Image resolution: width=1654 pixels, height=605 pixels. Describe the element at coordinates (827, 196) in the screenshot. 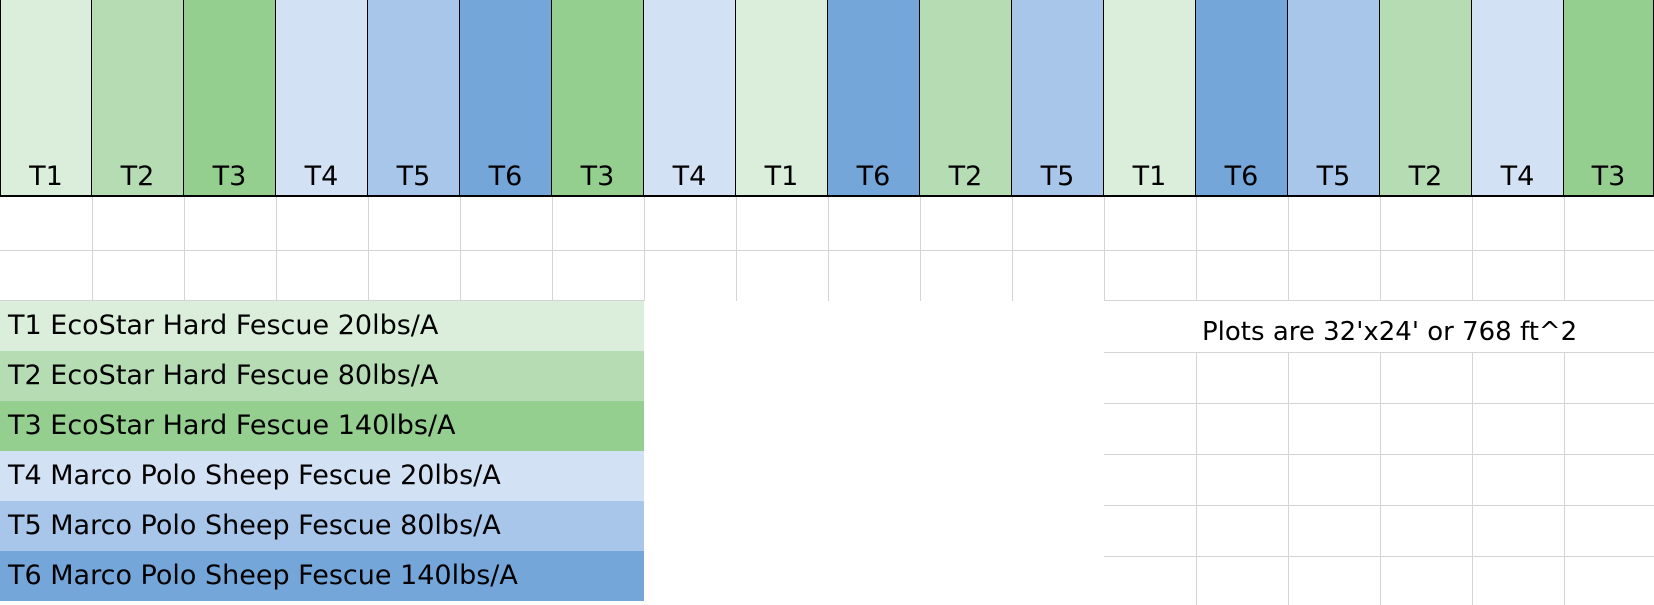

I see `plot-layout-bottom-border` at that location.